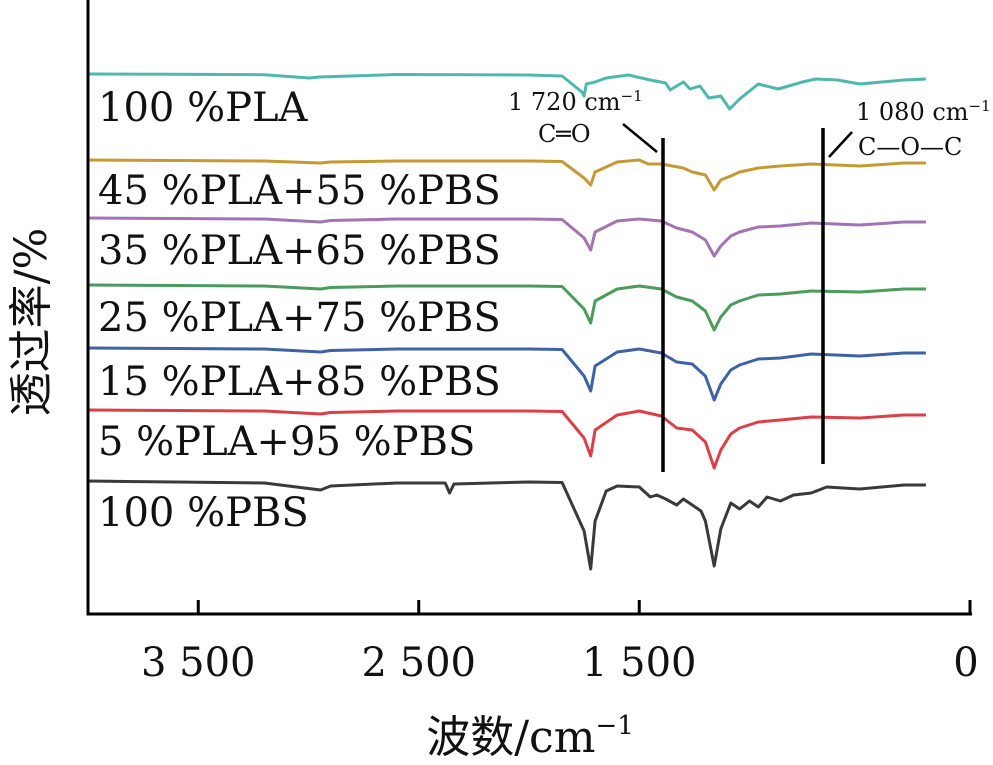  I want to click on series-label-25-pla-75-pbs: 25 %PLA+75 %PBS, so click(299, 318).